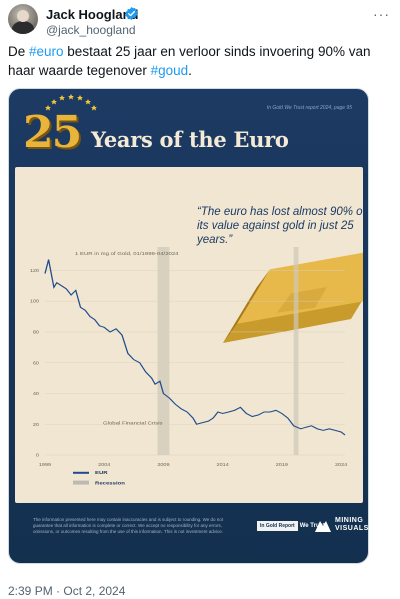 The height and width of the screenshot is (599, 400). I want to click on x-tick-label: 2004, so click(104, 465).